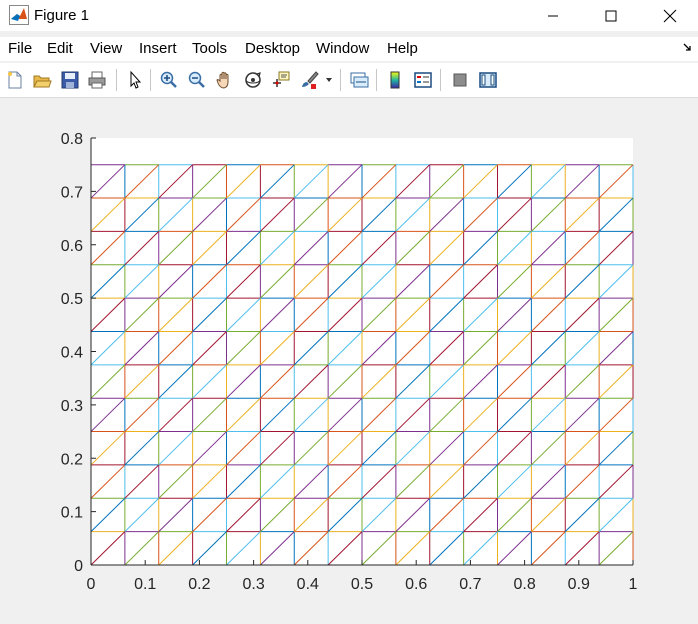 The width and height of the screenshot is (698, 624). Describe the element at coordinates (253, 584) in the screenshot. I see `x-tick-label: 0.3` at that location.